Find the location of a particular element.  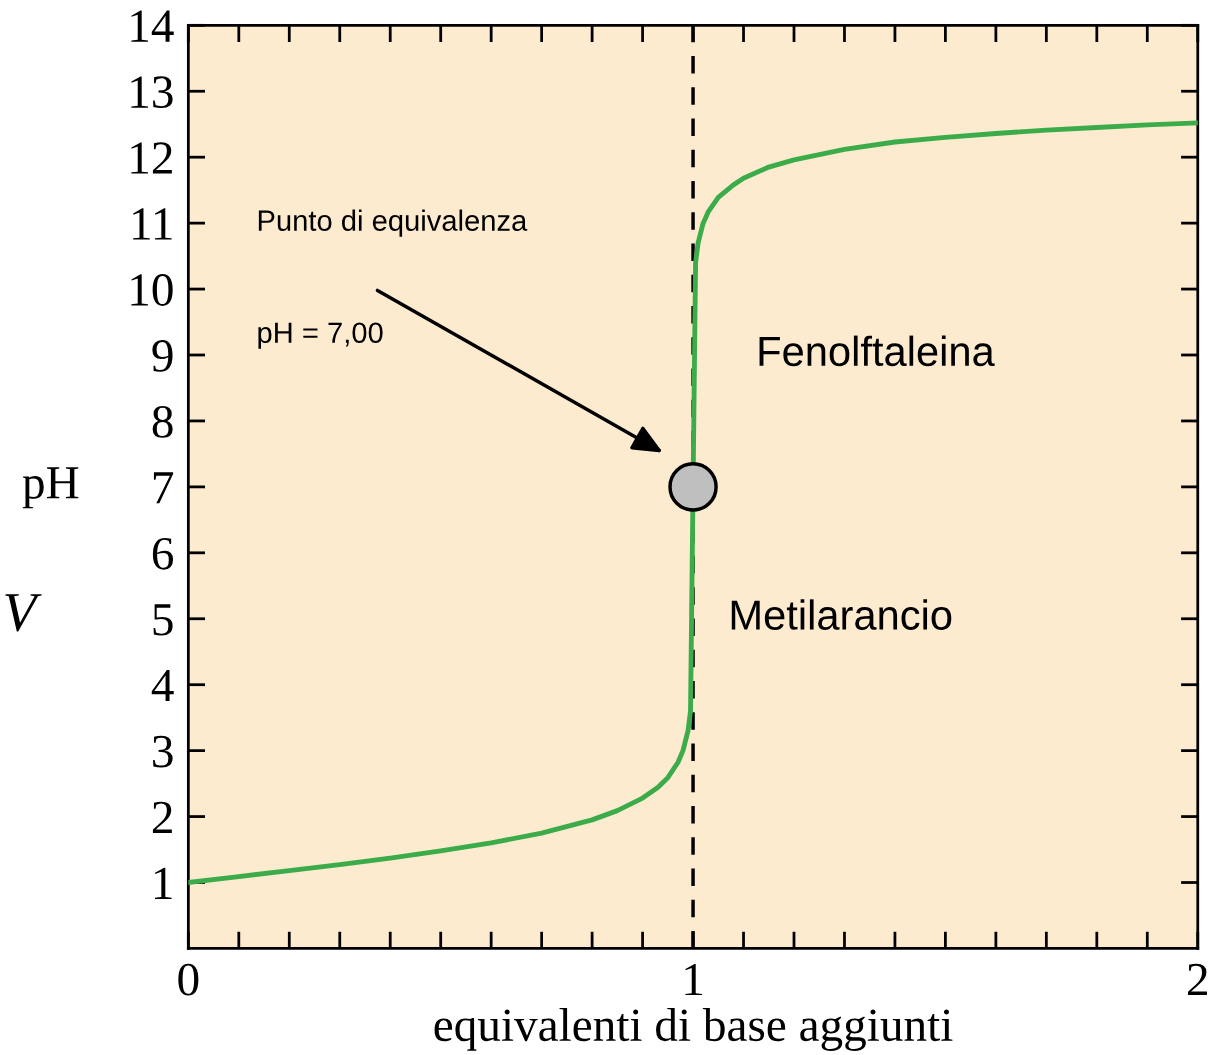

y-tick-label: 3 is located at coordinates (163, 751).